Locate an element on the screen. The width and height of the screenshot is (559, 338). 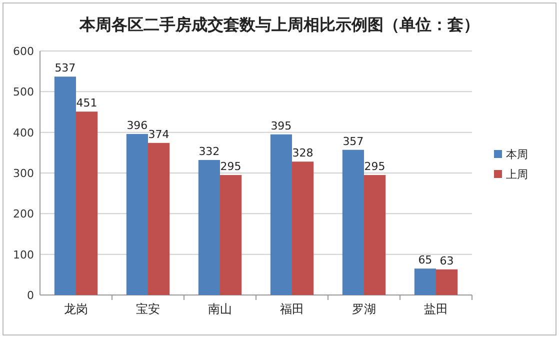
y-tick-label: 100 is located at coordinates (23, 255).